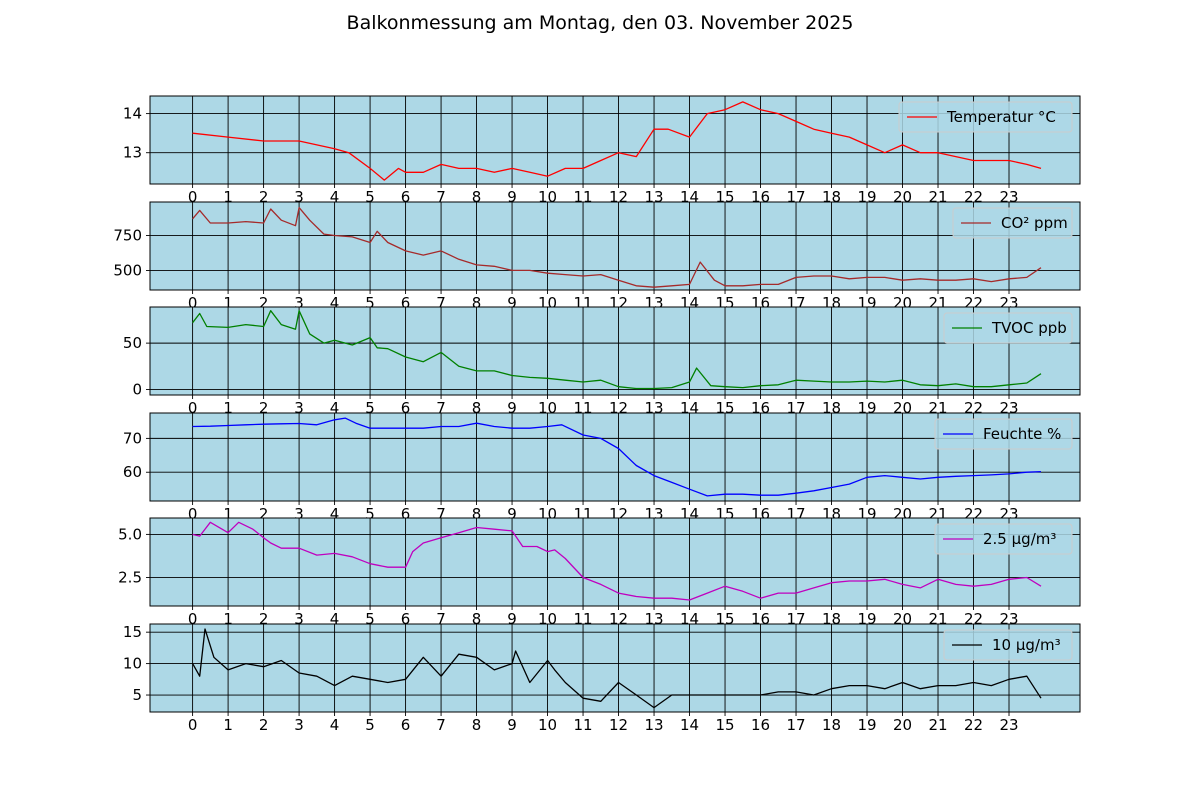 The width and height of the screenshot is (1200, 800). Describe the element at coordinates (132, 153) in the screenshot. I see `y-tick-label: 13` at that location.